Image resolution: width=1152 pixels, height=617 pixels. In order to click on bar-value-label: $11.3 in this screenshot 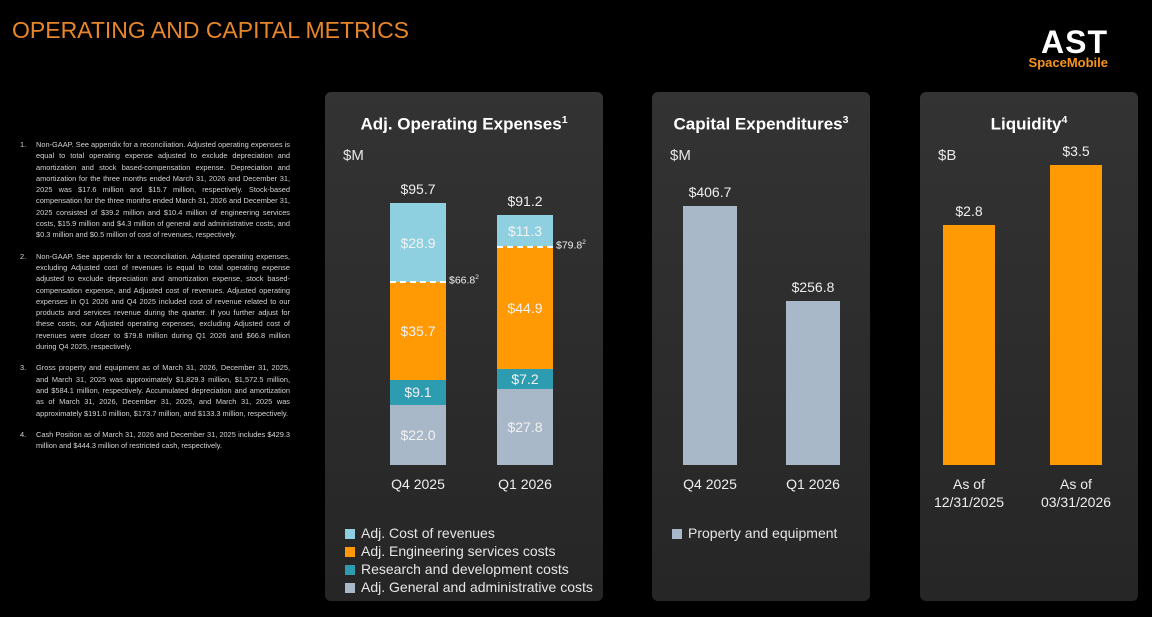, I will do `click(525, 230)`.